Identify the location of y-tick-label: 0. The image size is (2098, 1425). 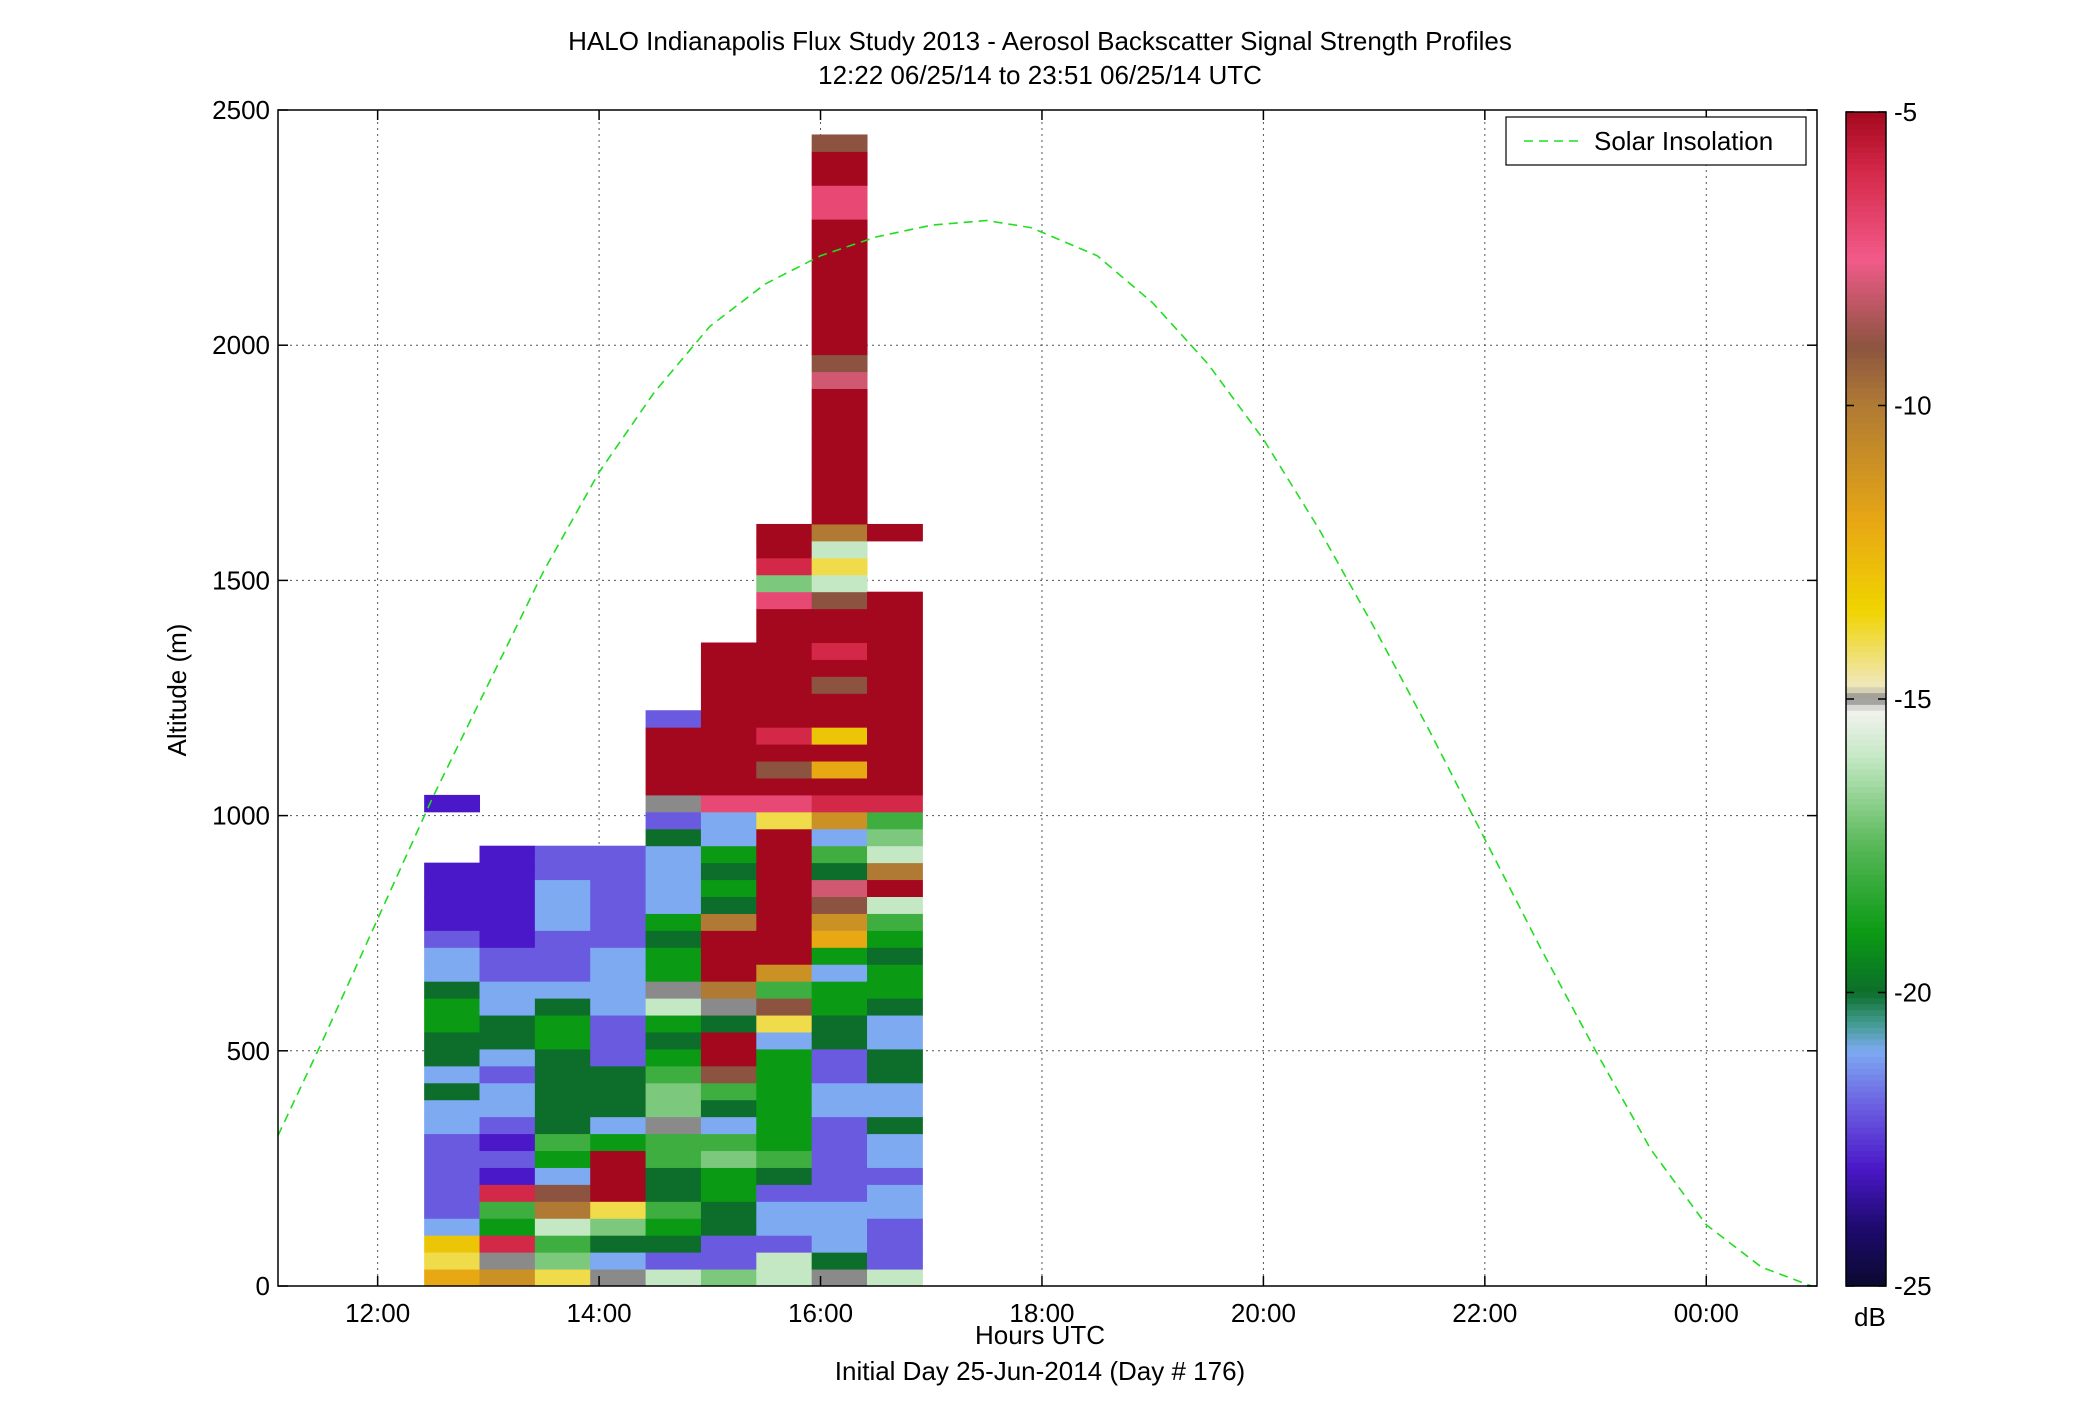
(263, 1286).